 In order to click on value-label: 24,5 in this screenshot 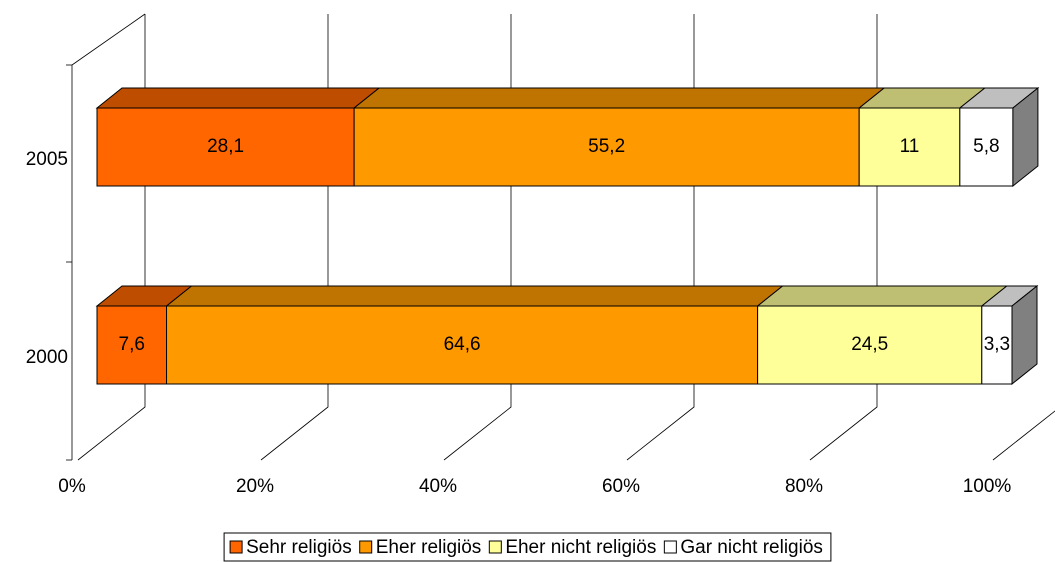, I will do `click(869, 344)`.